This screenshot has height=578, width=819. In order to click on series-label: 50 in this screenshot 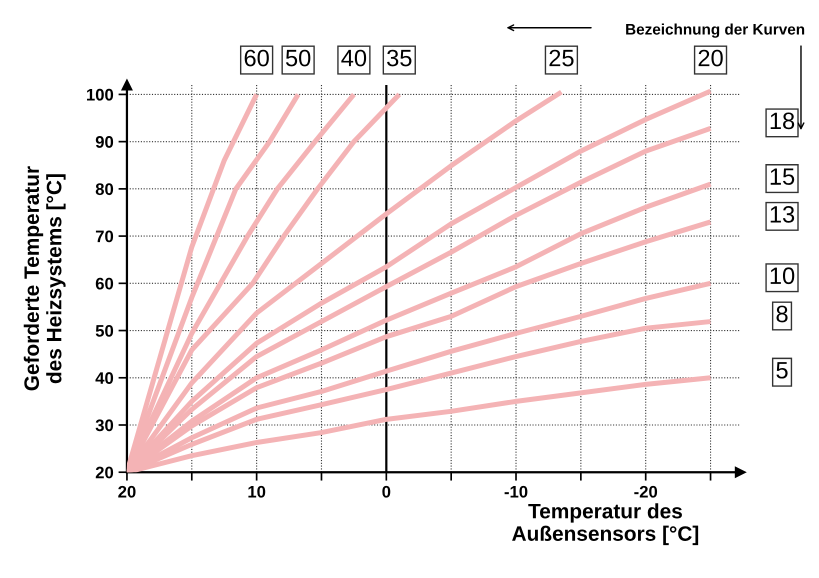, I will do `click(298, 58)`.